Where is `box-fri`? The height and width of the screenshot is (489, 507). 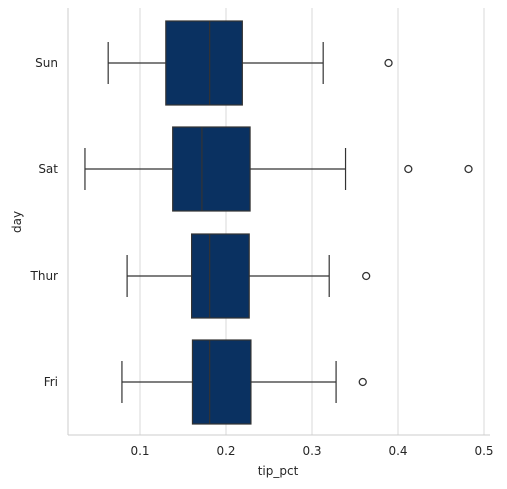 box-fri is located at coordinates (244, 382).